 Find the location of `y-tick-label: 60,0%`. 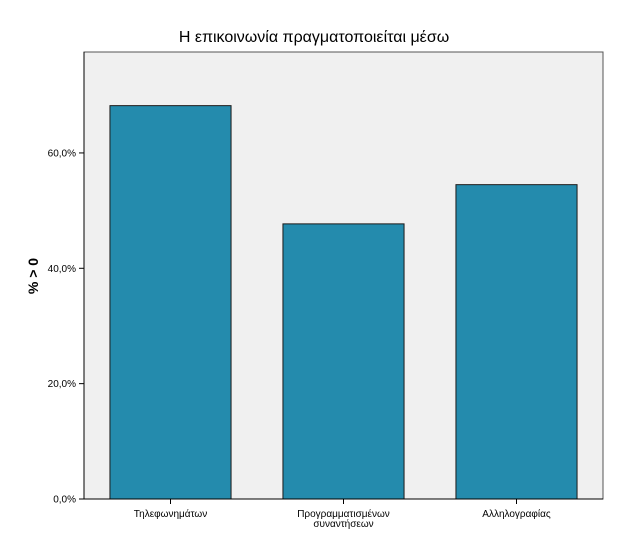

y-tick-label: 60,0% is located at coordinates (62, 153).